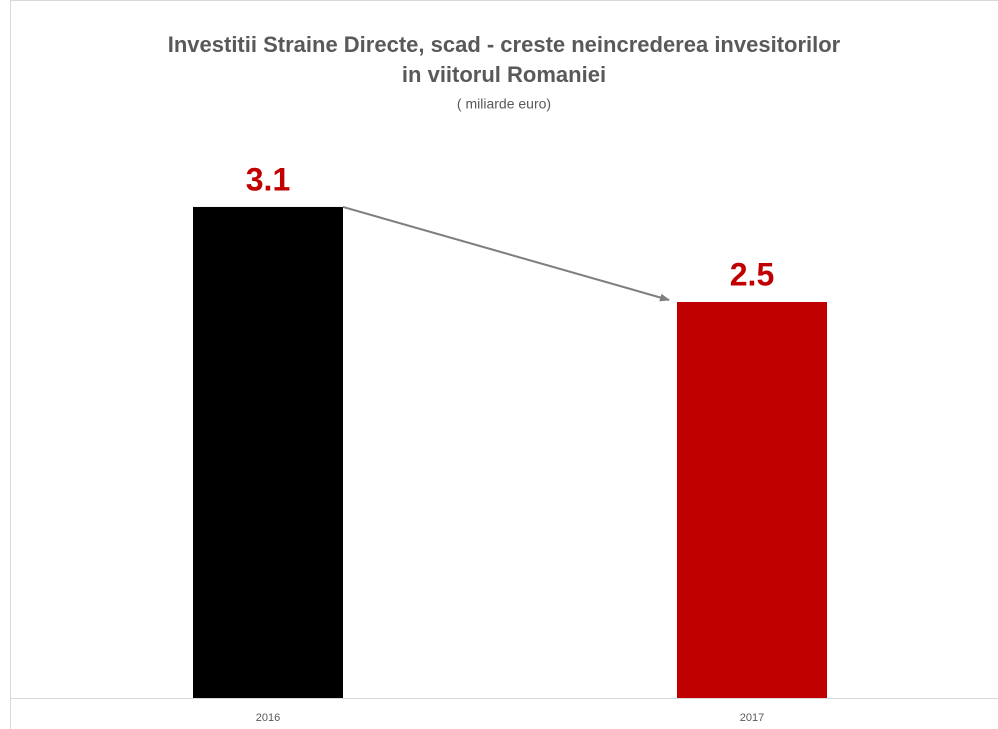 Image resolution: width=998 pixels, height=729 pixels. I want to click on x-tick-label: 2017, so click(752, 718).